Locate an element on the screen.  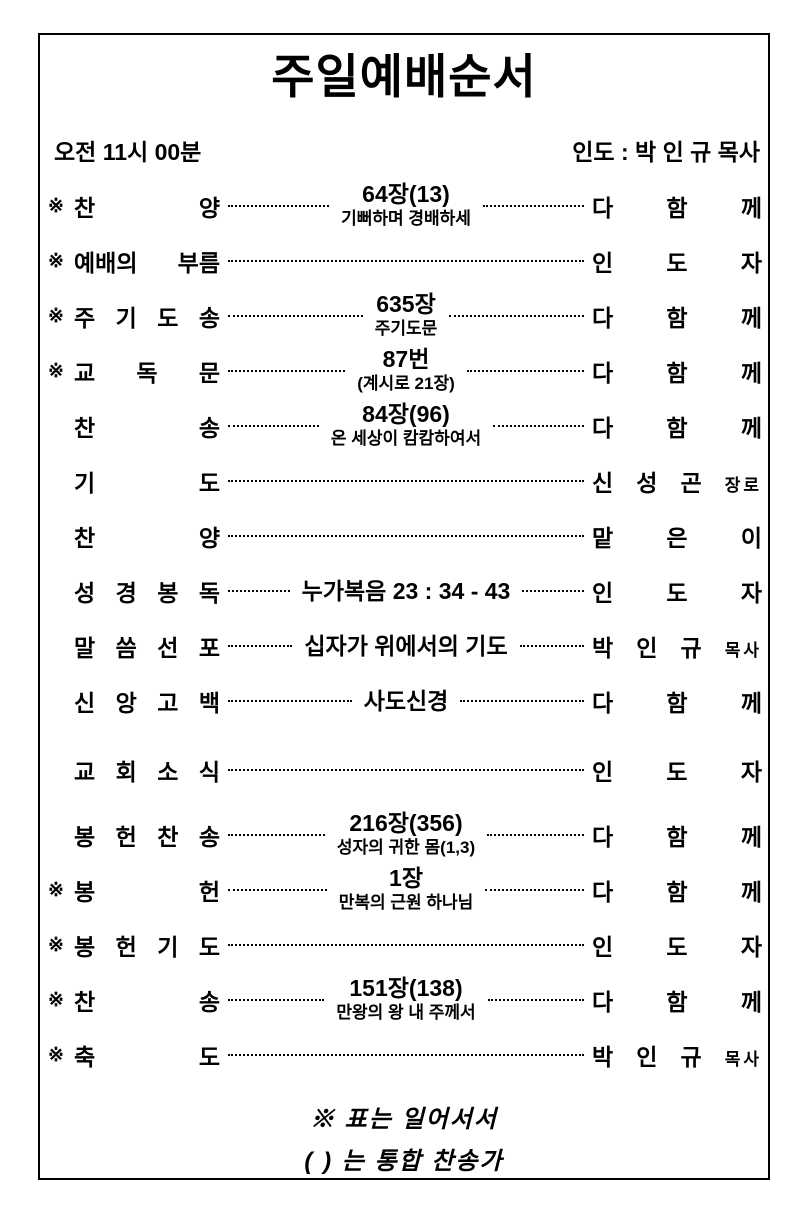
item-detail: 십자가 위에서의 기도 is located at coordinates (405, 645).